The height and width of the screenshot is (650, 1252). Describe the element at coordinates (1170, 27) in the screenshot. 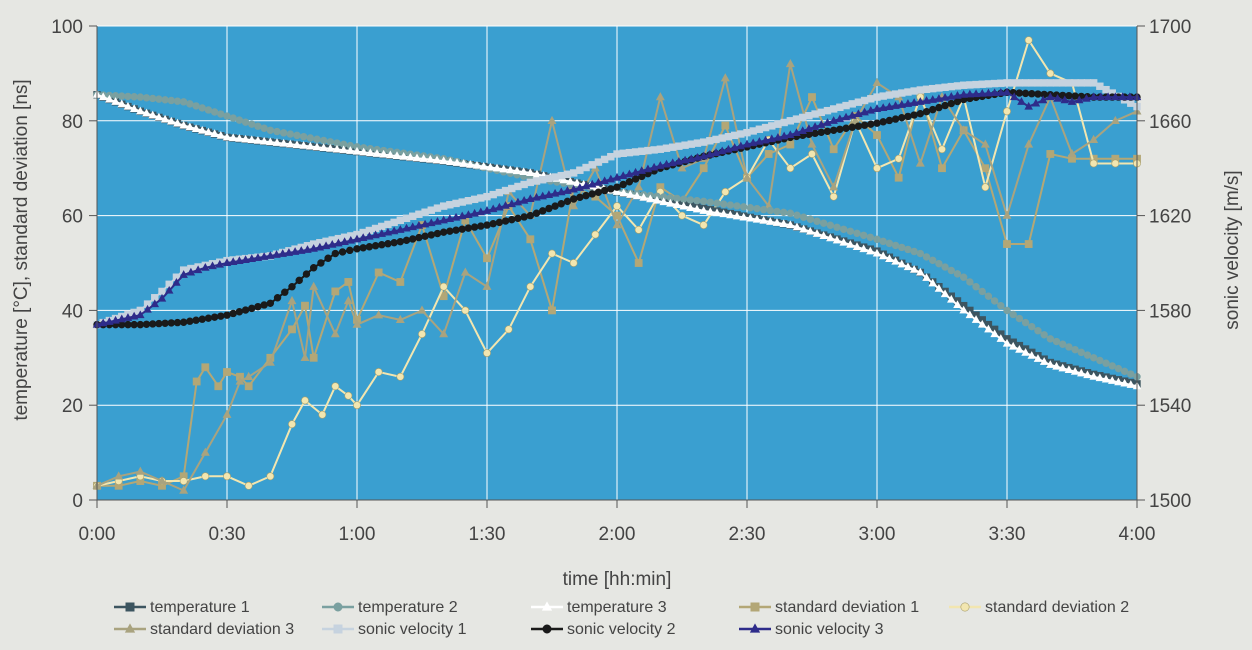

I see `y-tick-label-right: 1700` at that location.